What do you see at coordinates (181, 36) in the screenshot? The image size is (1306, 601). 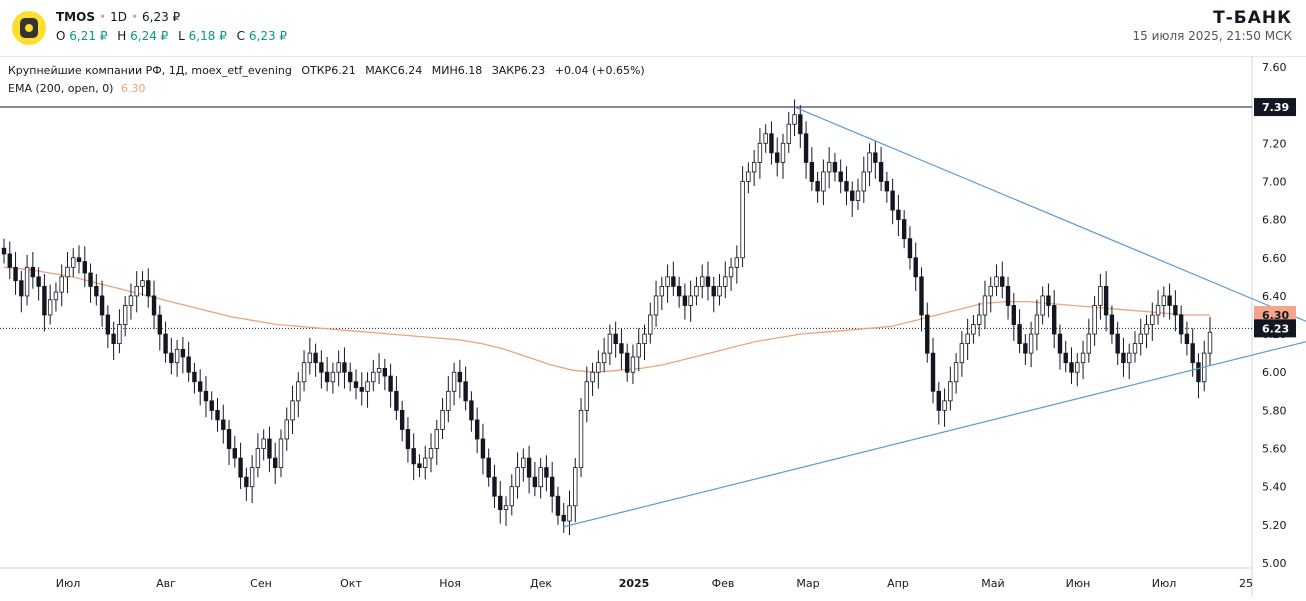 I see `ohlc-low-label: L` at bounding box center [181, 36].